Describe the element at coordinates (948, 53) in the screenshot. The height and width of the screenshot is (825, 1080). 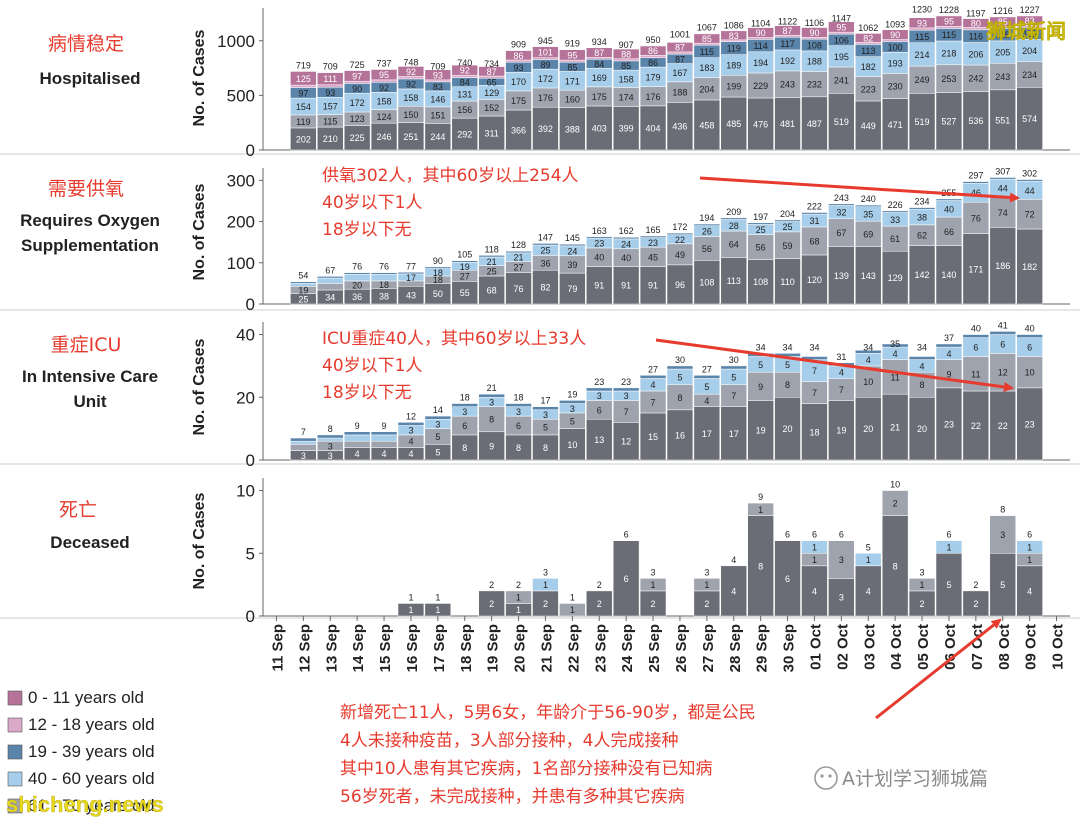
I see `segment-label: 218` at that location.